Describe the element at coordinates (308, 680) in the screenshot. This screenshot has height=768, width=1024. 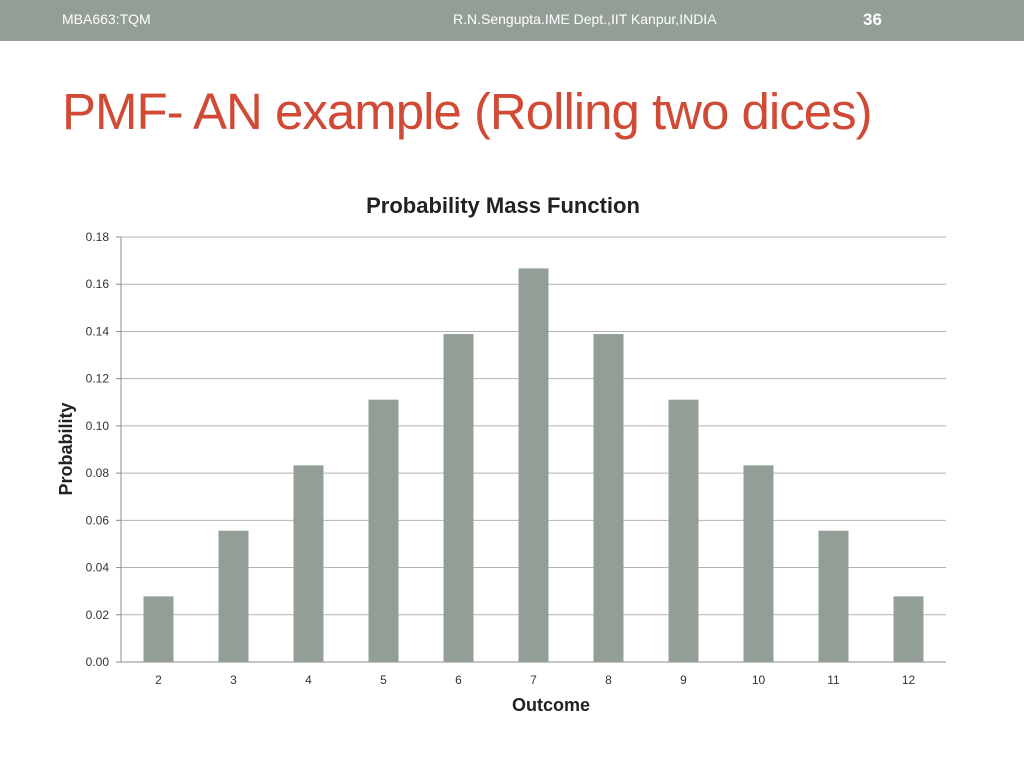
I see `x-tick-label: 4` at that location.